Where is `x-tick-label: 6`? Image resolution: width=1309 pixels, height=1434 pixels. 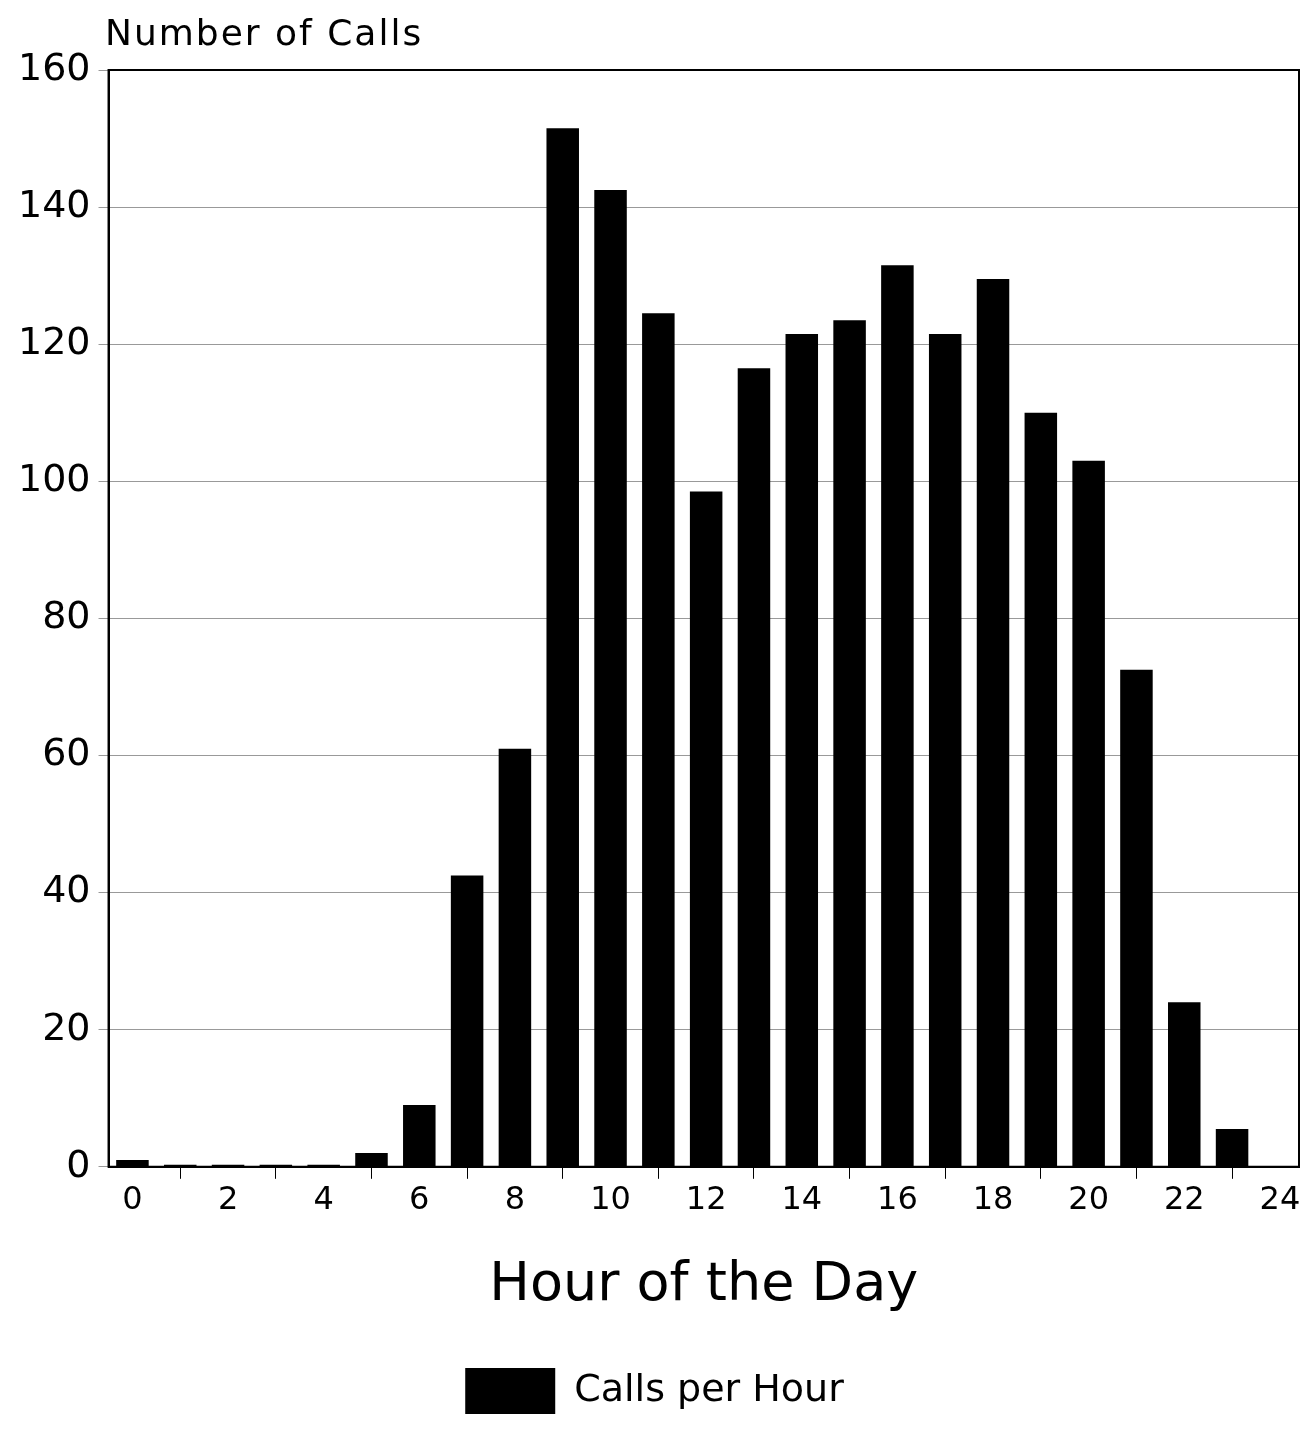 x-tick-label: 6 is located at coordinates (419, 1198).